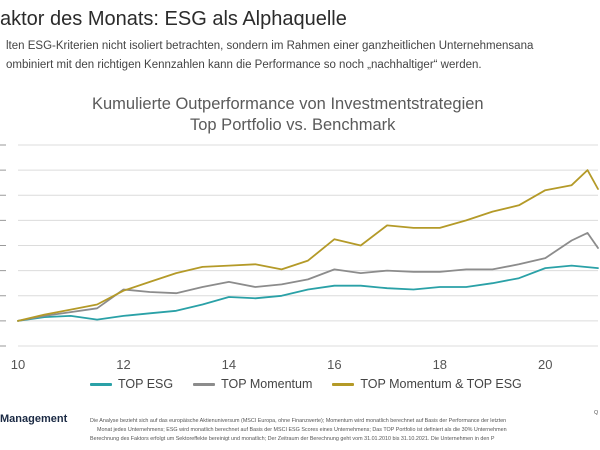  What do you see at coordinates (440, 364) in the screenshot?
I see `x-tick-label: 18` at bounding box center [440, 364].